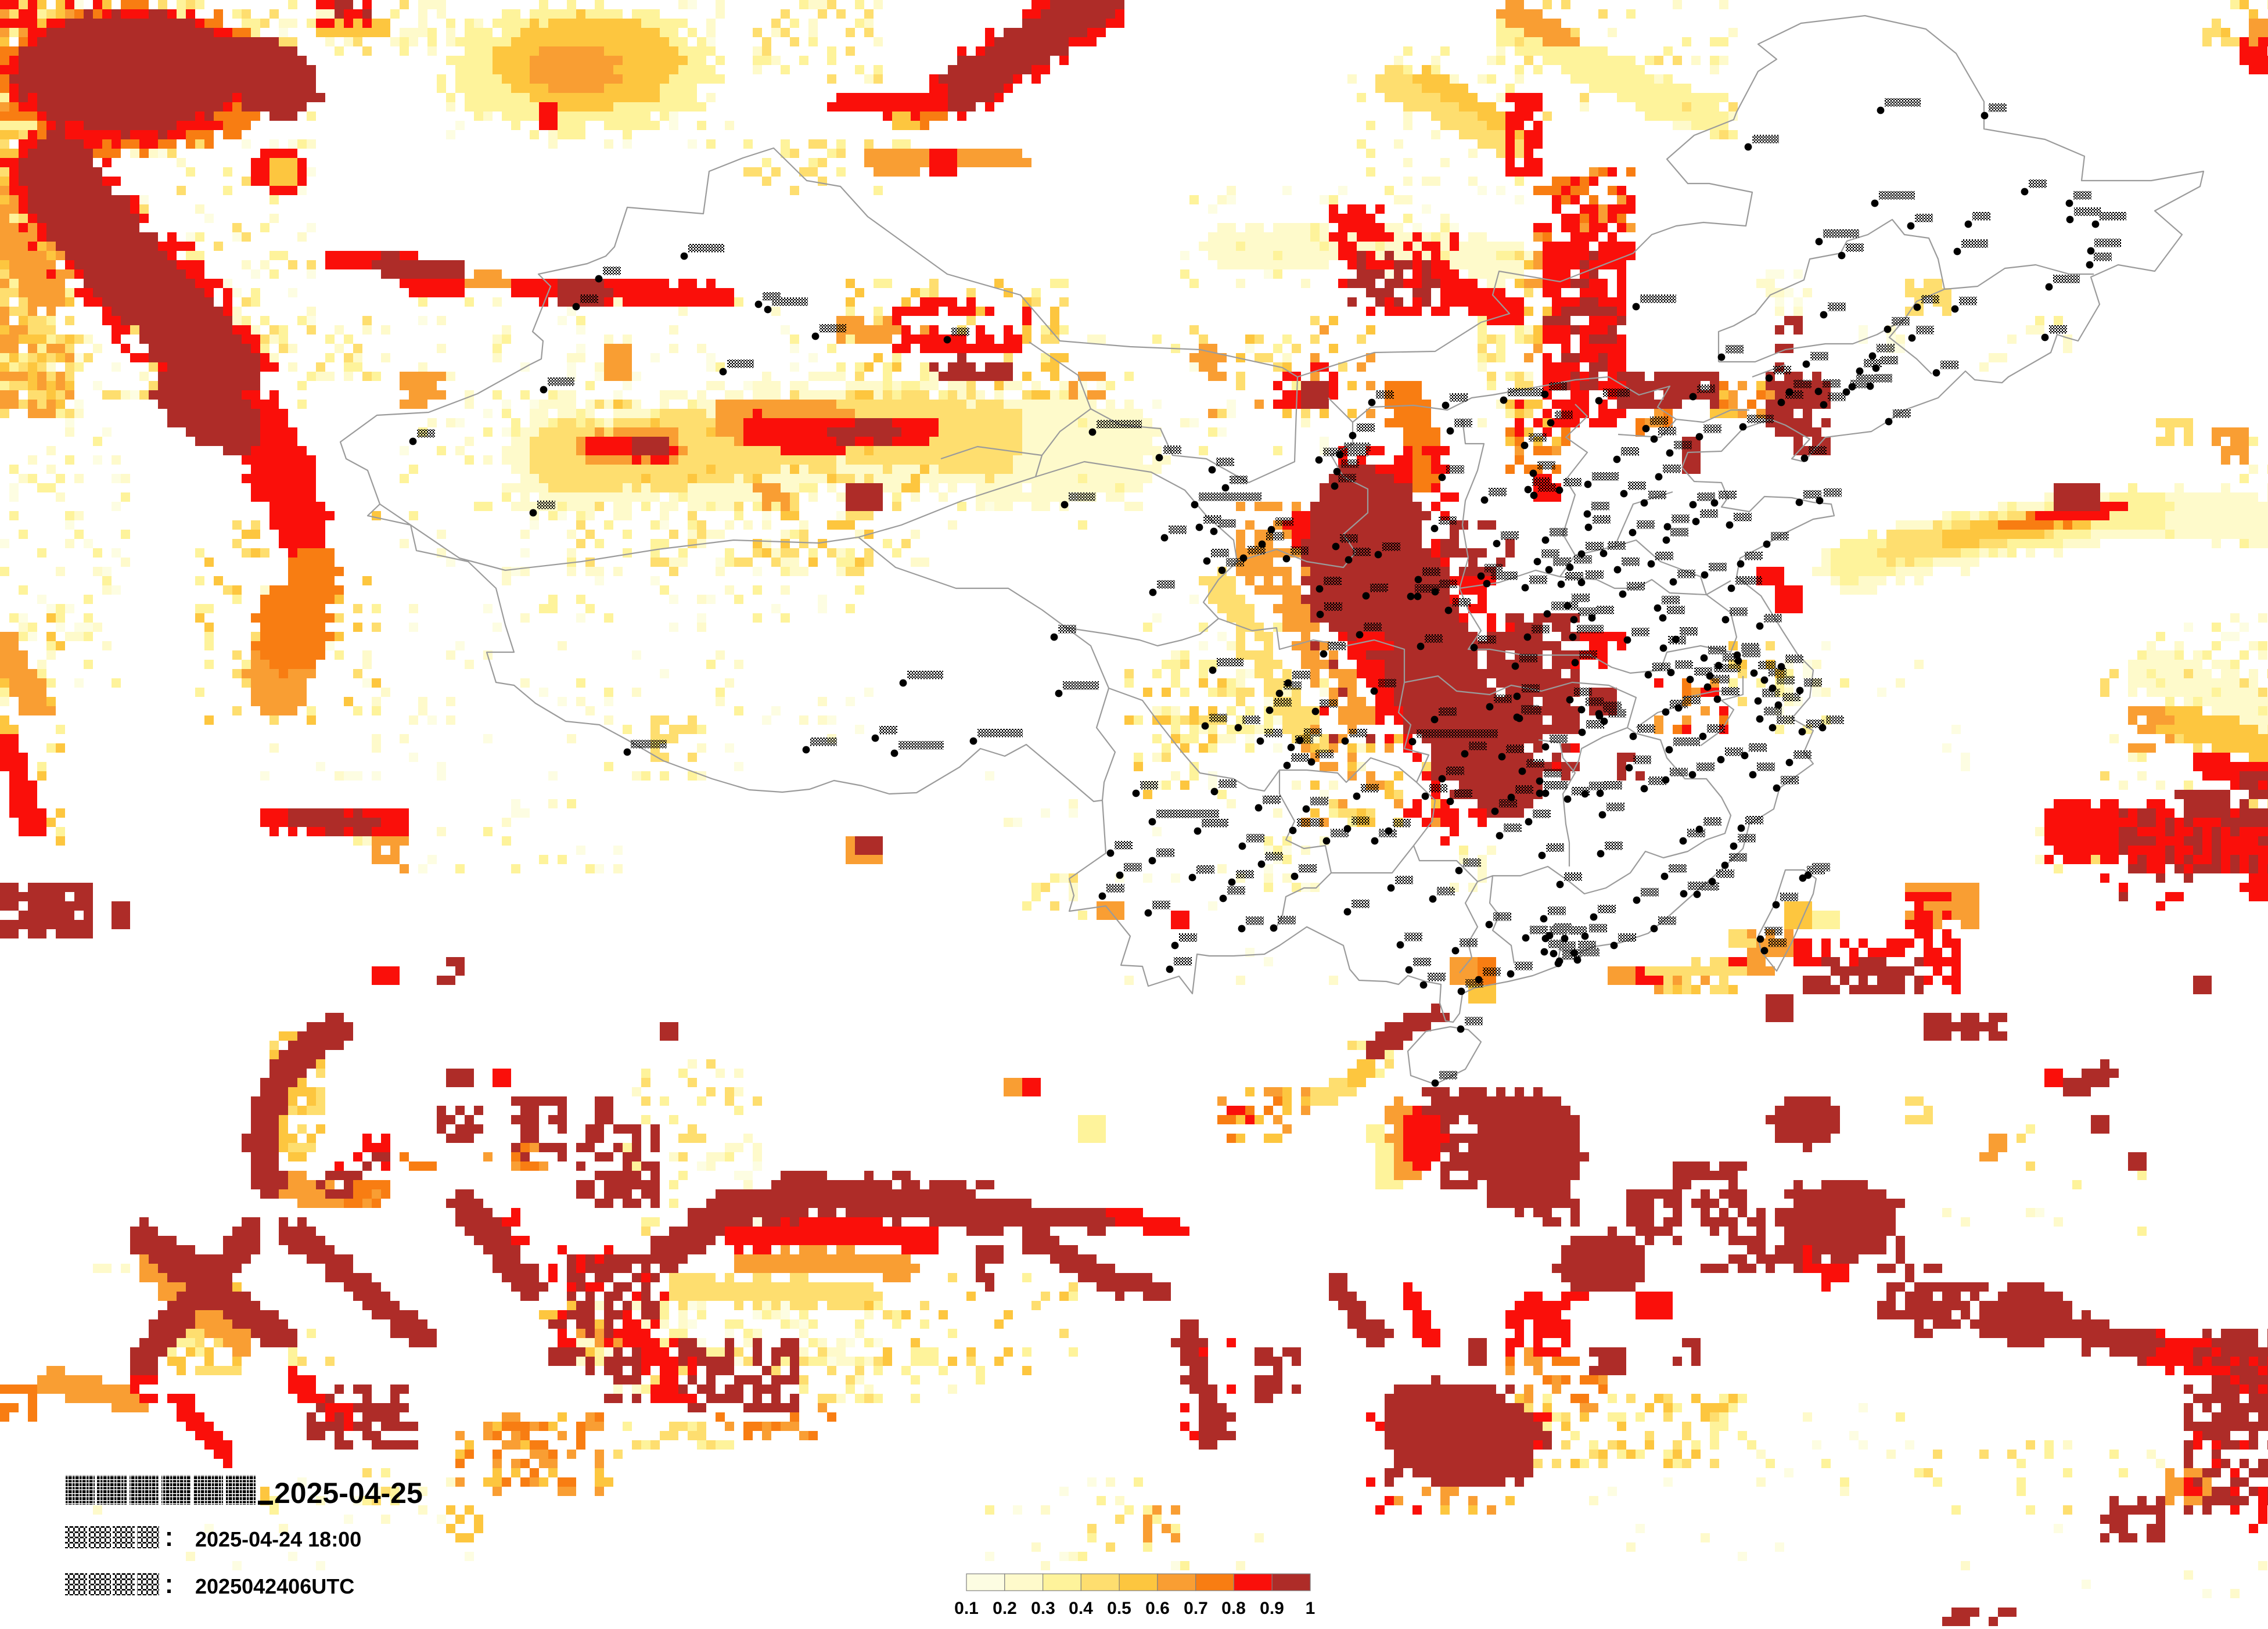 This screenshot has width=2268, height=1629. What do you see at coordinates (1005, 1608) in the screenshot?
I see `svg-text: 0.2` at bounding box center [1005, 1608].